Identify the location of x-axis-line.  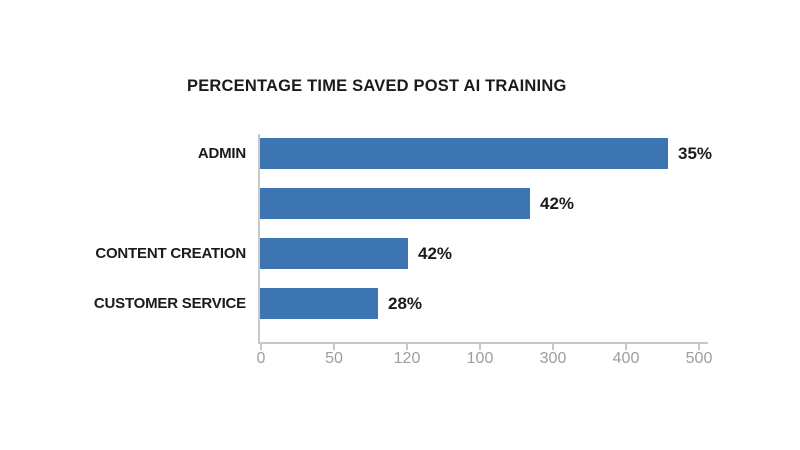
(483, 343).